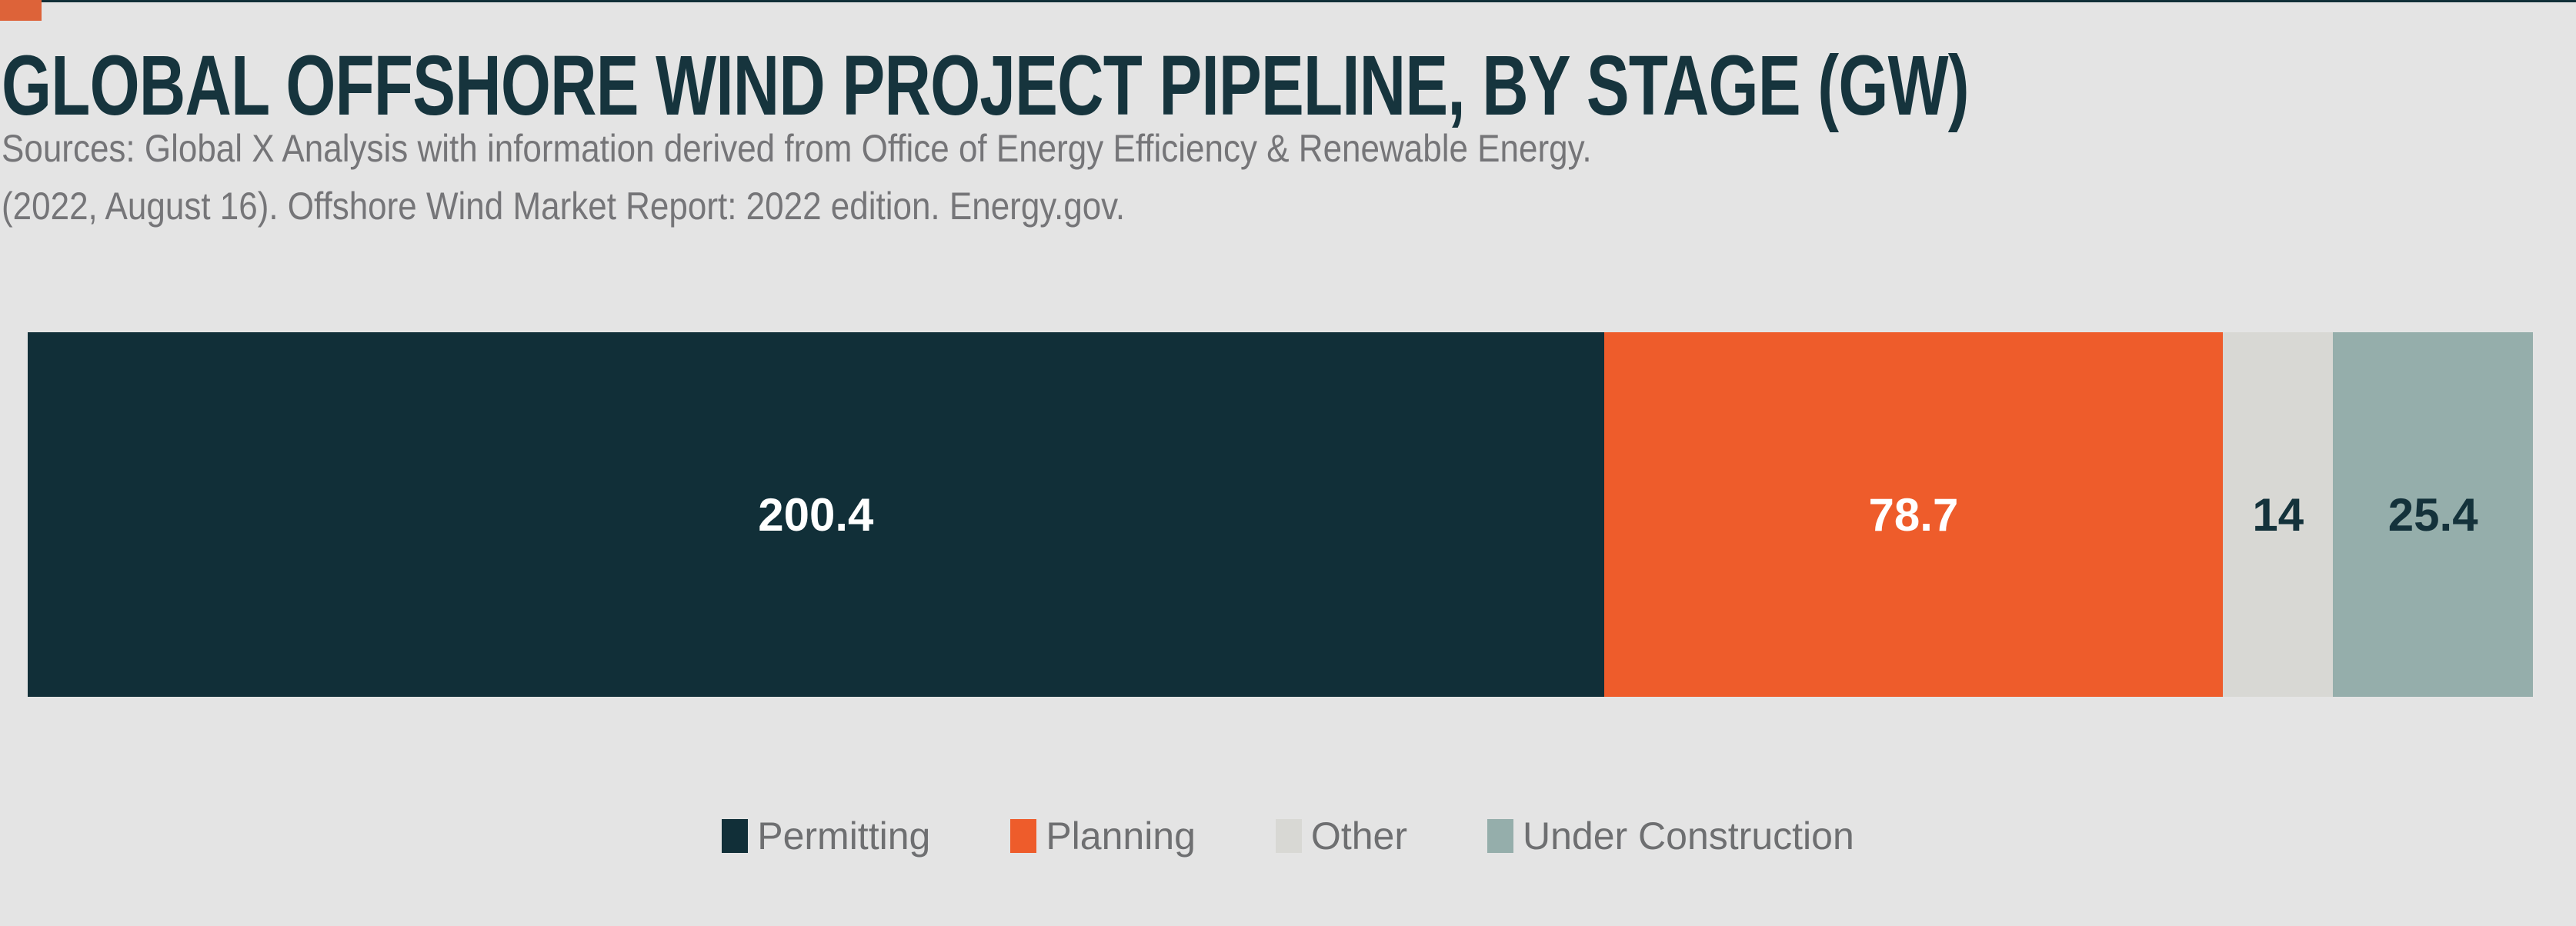 Image resolution: width=2576 pixels, height=926 pixels. I want to click on legend-item-planning: Planning, so click(1103, 836).